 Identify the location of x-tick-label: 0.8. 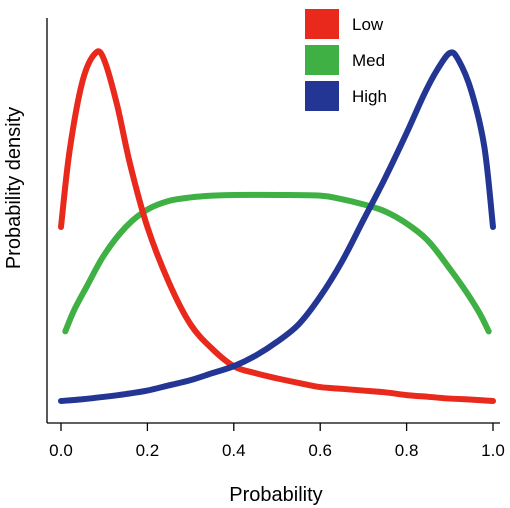
(407, 450).